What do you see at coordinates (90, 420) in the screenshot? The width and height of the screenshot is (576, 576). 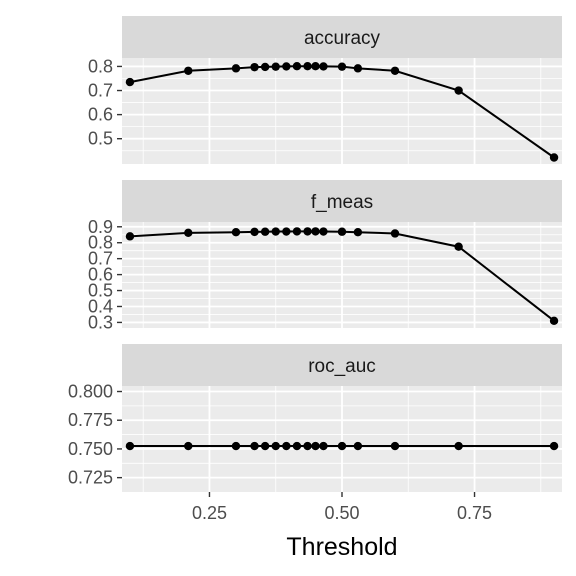 I see `y-tick-label: 0.775` at bounding box center [90, 420].